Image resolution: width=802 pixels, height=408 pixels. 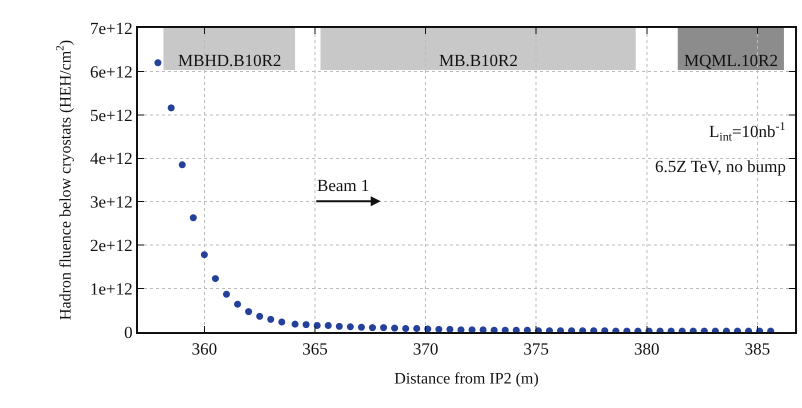 I want to click on y-tick-label: 6e+12, so click(x=111, y=72).